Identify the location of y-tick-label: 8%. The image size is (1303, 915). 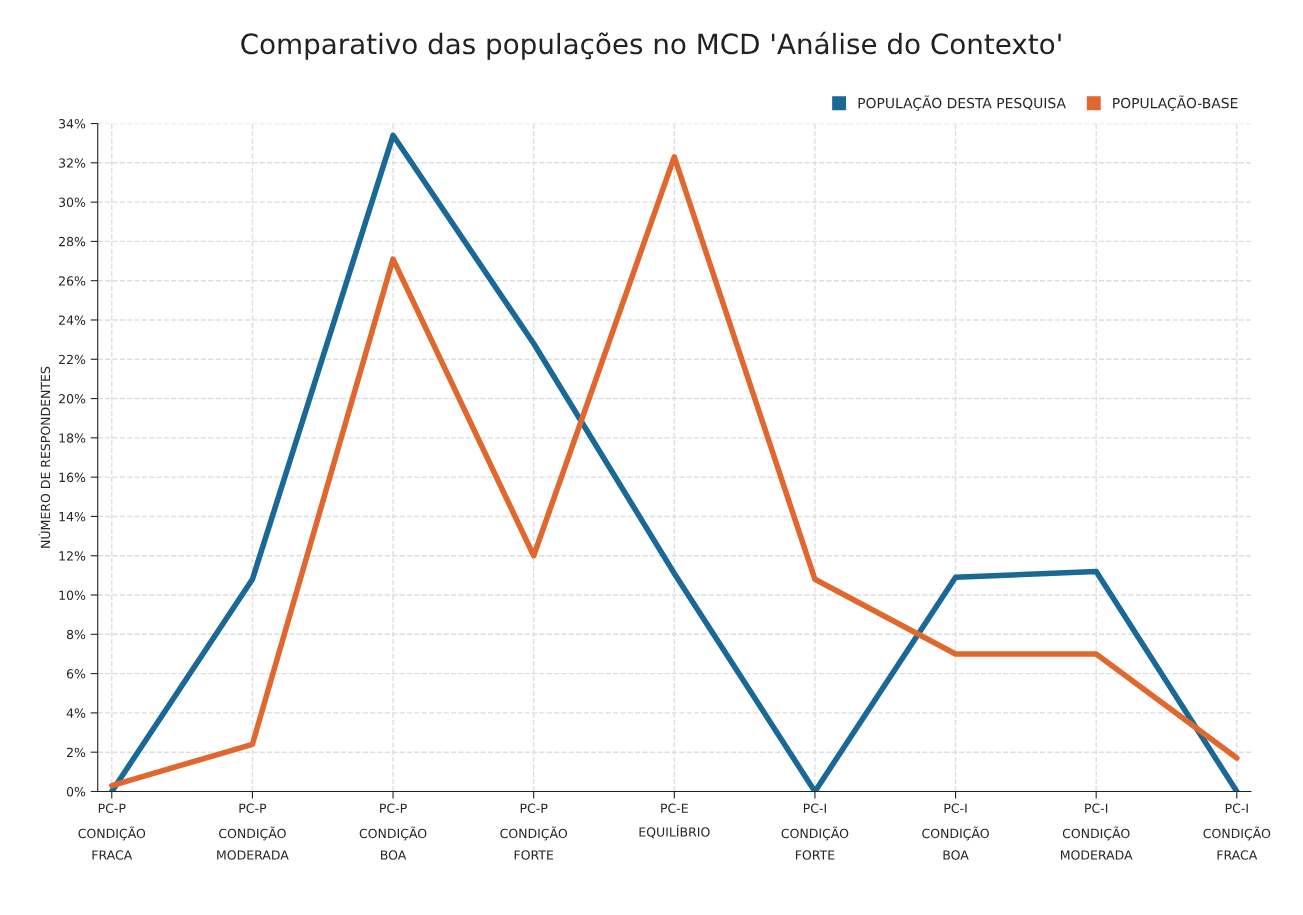
(76, 634).